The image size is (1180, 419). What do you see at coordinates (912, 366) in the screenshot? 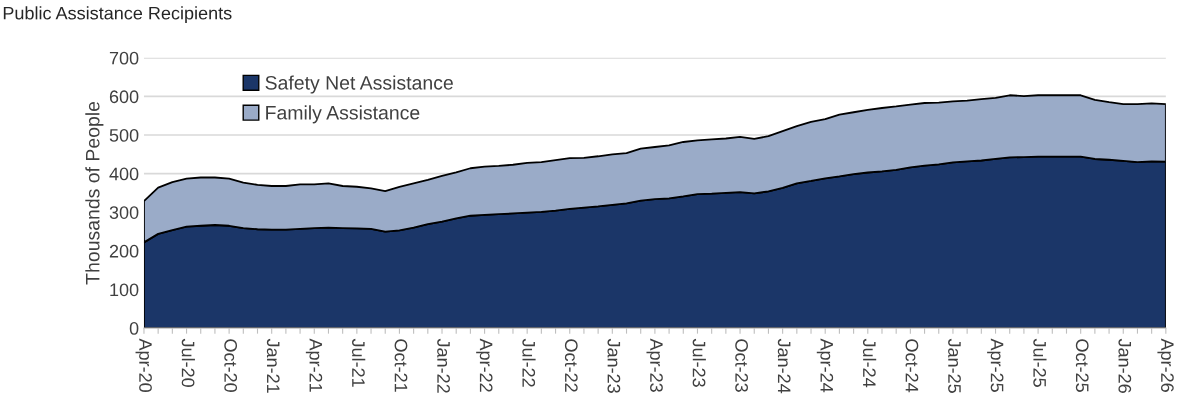
I see `x-tick-label: Oct-24` at bounding box center [912, 366].